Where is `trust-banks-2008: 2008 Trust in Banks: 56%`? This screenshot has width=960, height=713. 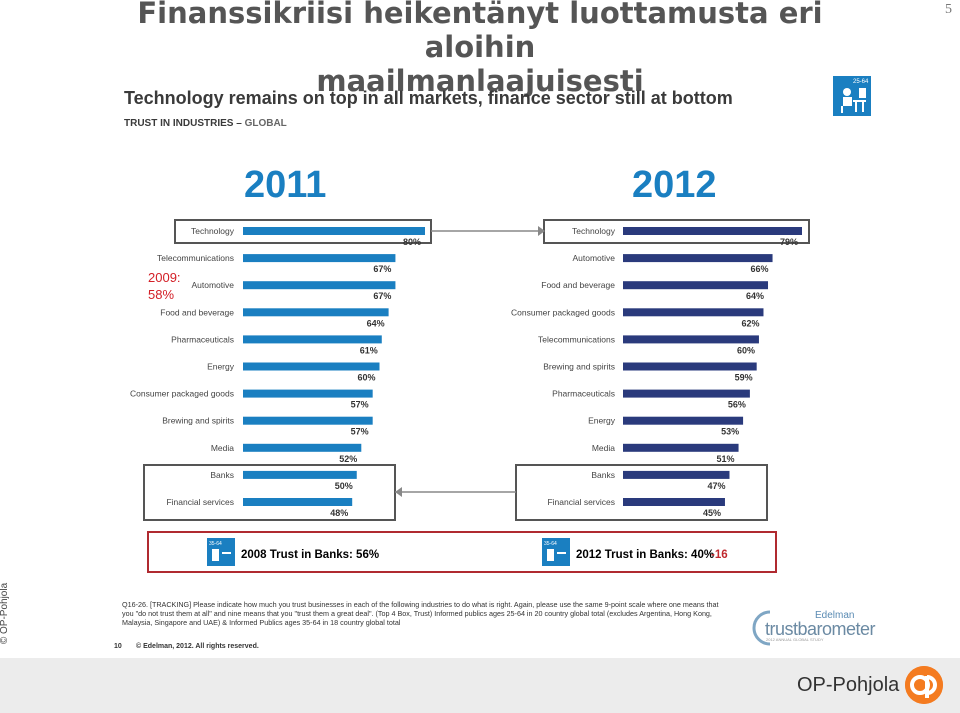 trust-banks-2008: 2008 Trust in Banks: 56% is located at coordinates (310, 555).